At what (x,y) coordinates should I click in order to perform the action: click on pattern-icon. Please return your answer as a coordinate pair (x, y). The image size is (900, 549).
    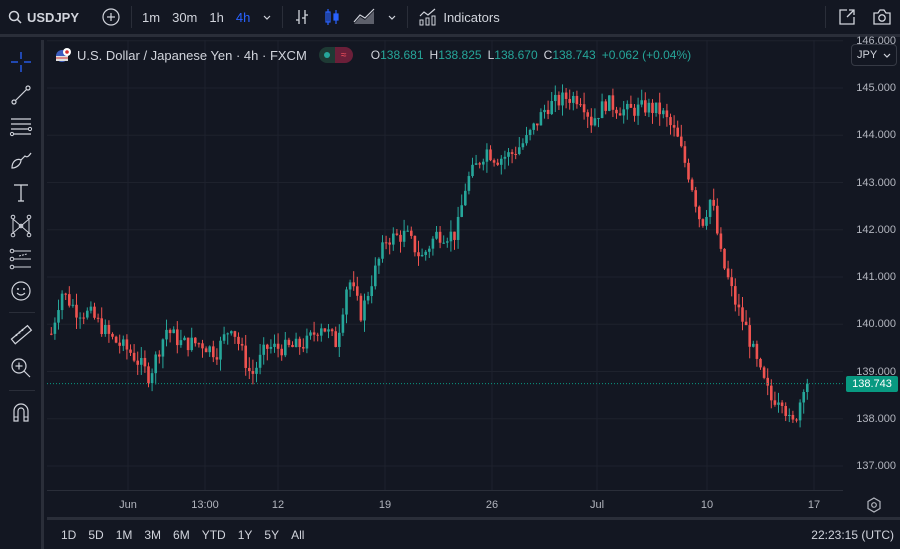
    Looking at the image, I should click on (21, 226).